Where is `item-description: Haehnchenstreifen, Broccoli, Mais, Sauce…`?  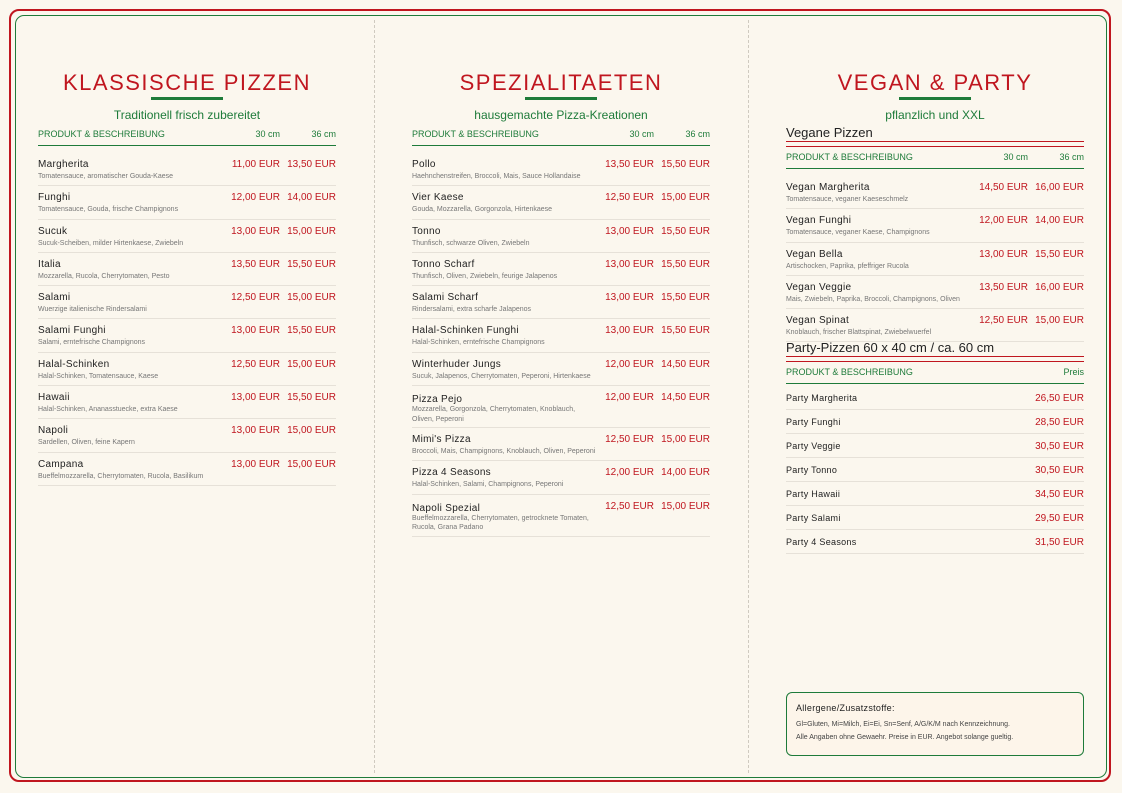
item-description: Haehnchenstreifen, Broccoli, Mais, Sauce… is located at coordinates (496, 176).